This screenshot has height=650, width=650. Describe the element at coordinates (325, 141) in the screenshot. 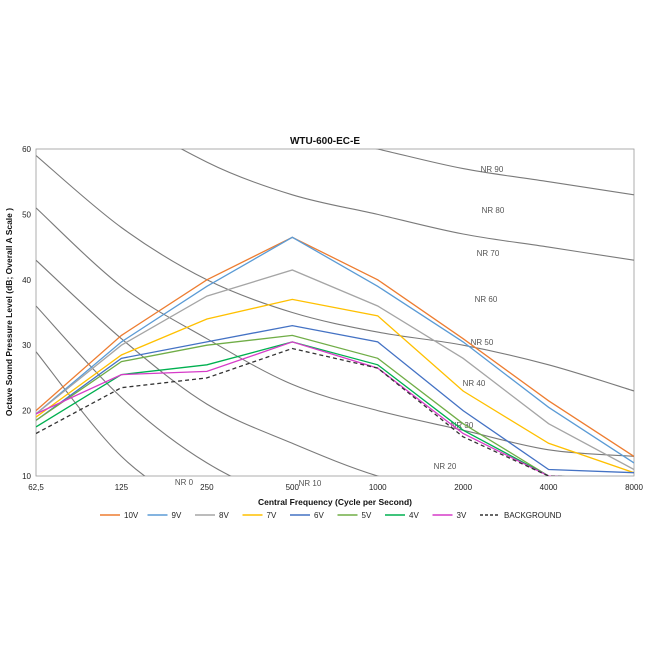

I see `chart-title: WTU-600-EC-E` at that location.